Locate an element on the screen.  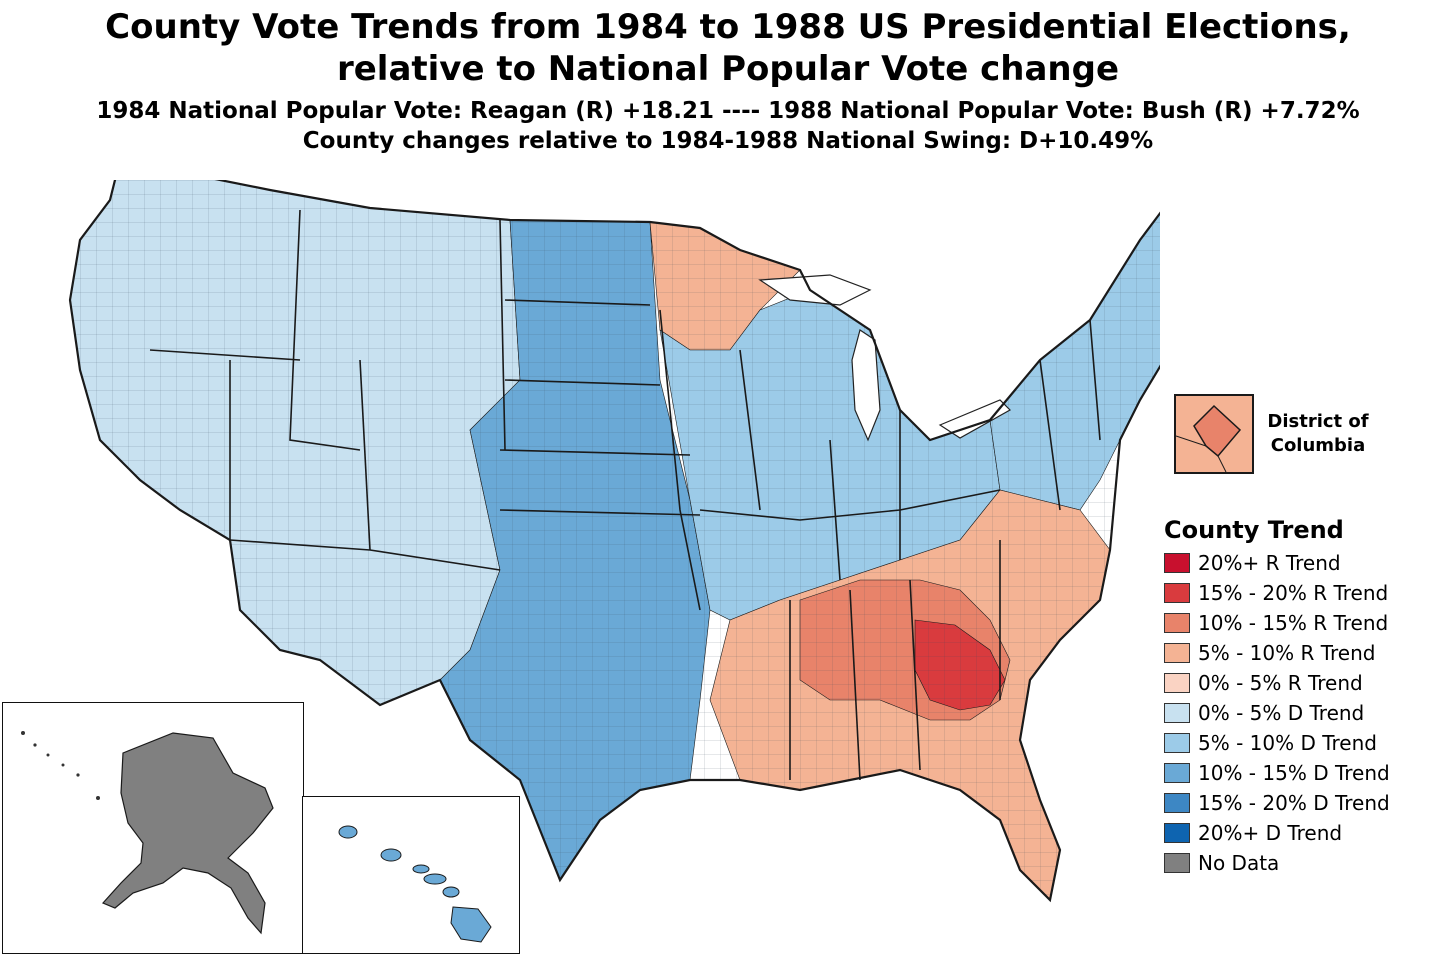
legend-item: 0% - 5% R Trend is located at coordinates (1306, 683).